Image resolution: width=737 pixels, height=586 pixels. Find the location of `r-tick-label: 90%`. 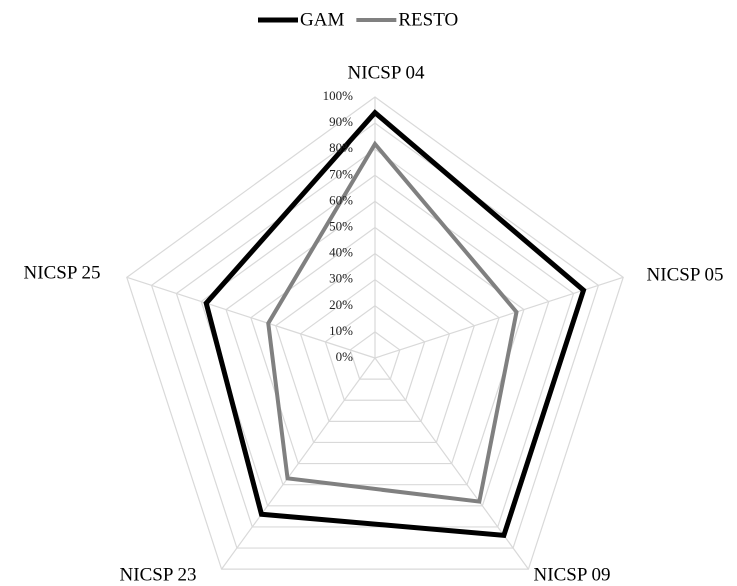

r-tick-label: 90% is located at coordinates (341, 121).